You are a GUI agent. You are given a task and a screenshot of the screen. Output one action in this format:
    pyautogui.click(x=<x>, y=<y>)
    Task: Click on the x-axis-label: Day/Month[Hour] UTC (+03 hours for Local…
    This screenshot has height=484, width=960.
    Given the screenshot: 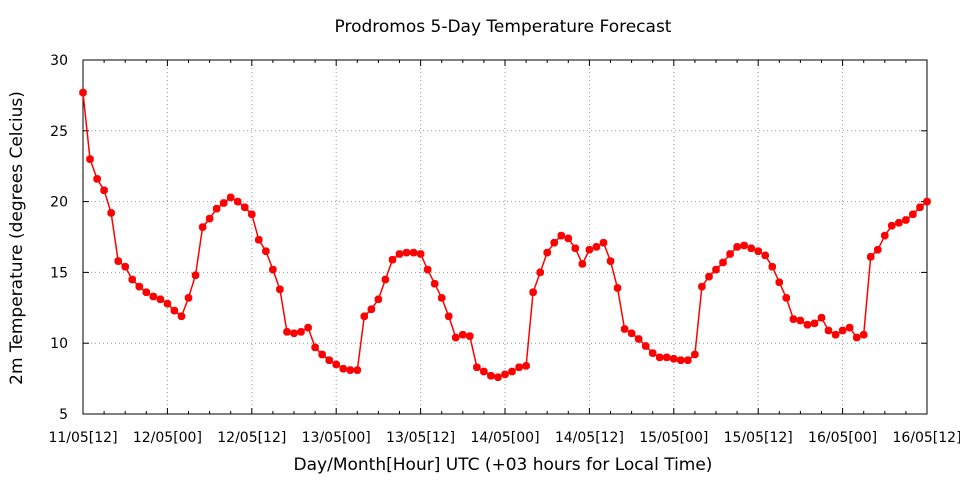 What is the action you would take?
    pyautogui.click(x=503, y=465)
    